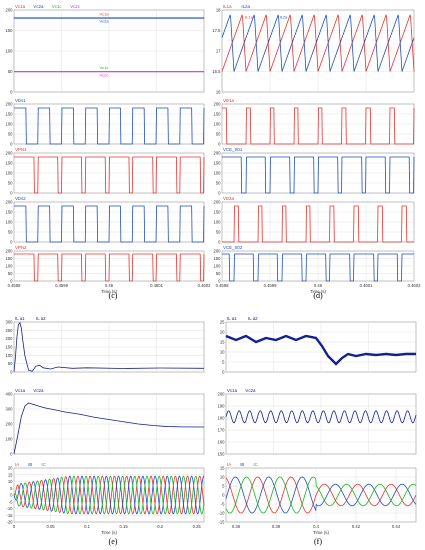  I want to click on y-tick-label: 5, so click(223, 362).